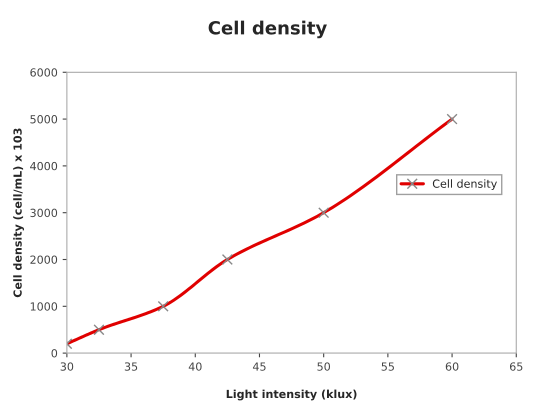 Image resolution: width=535 pixels, height=413 pixels. What do you see at coordinates (267, 29) in the screenshot?
I see `chart-title: Cell density` at bounding box center [267, 29].